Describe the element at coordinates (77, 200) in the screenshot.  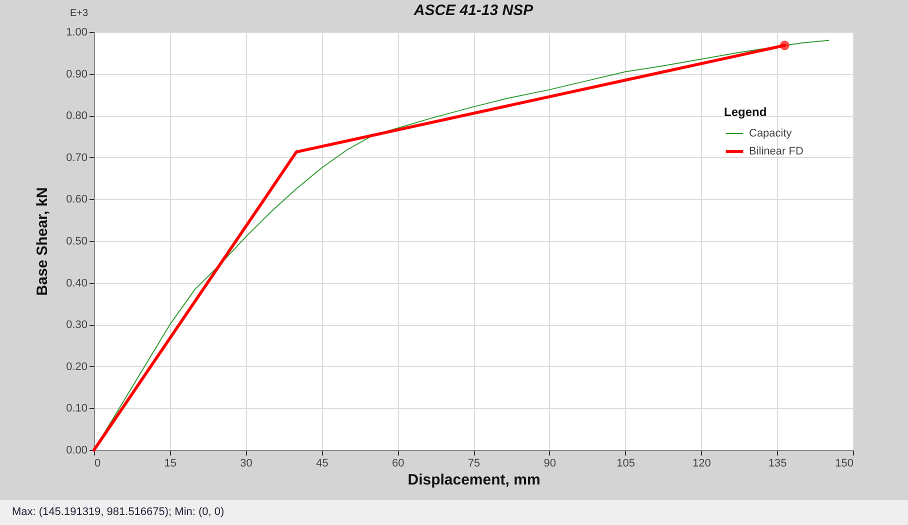
I see `y-tick-label: 0.60` at that location.